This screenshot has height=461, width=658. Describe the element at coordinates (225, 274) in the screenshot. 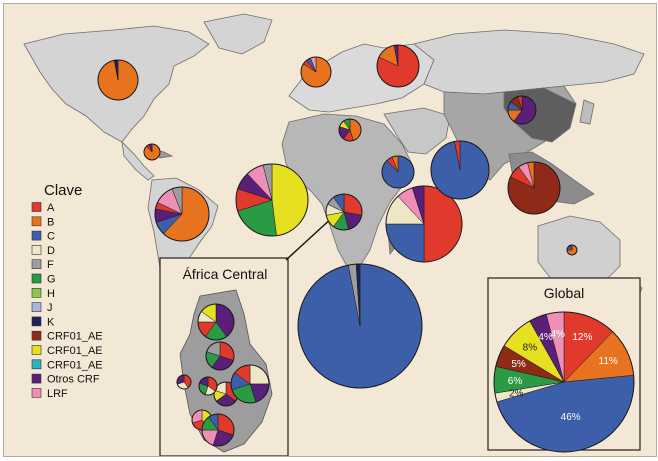

I see `central-africa-inset-title: África Central` at that location.